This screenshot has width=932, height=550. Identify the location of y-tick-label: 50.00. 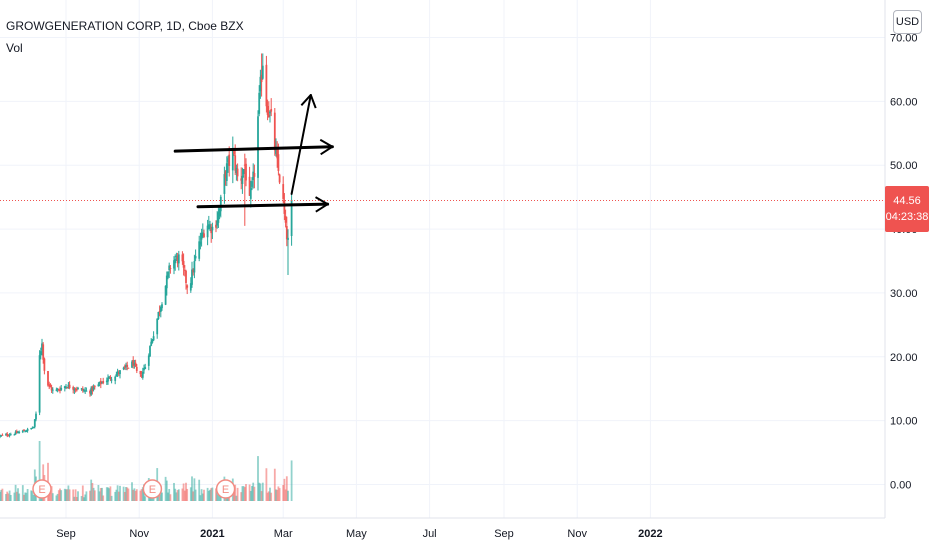
(904, 166).